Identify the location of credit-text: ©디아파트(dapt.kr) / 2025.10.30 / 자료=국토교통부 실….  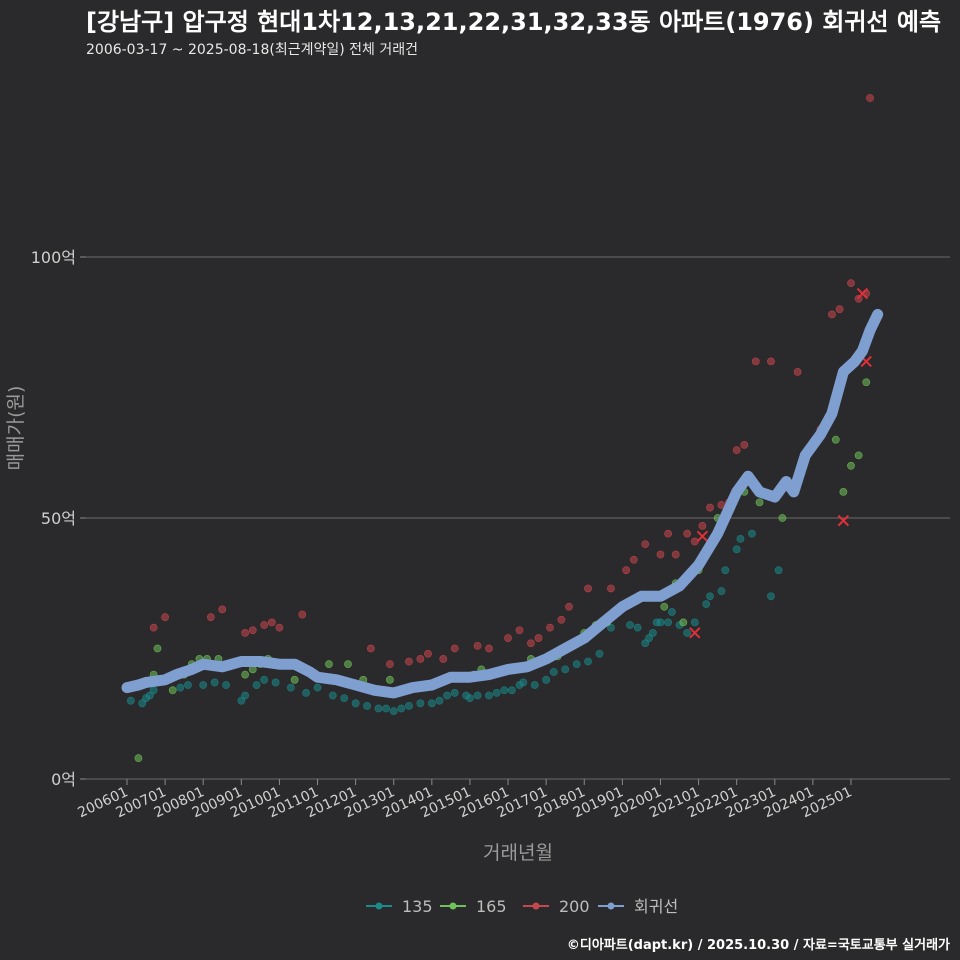
(758, 945).